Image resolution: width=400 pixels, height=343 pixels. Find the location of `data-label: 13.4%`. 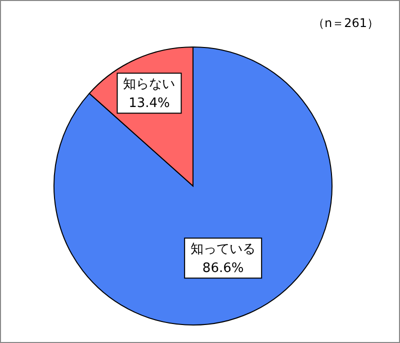

data-label: 13.4% is located at coordinates (149, 104).